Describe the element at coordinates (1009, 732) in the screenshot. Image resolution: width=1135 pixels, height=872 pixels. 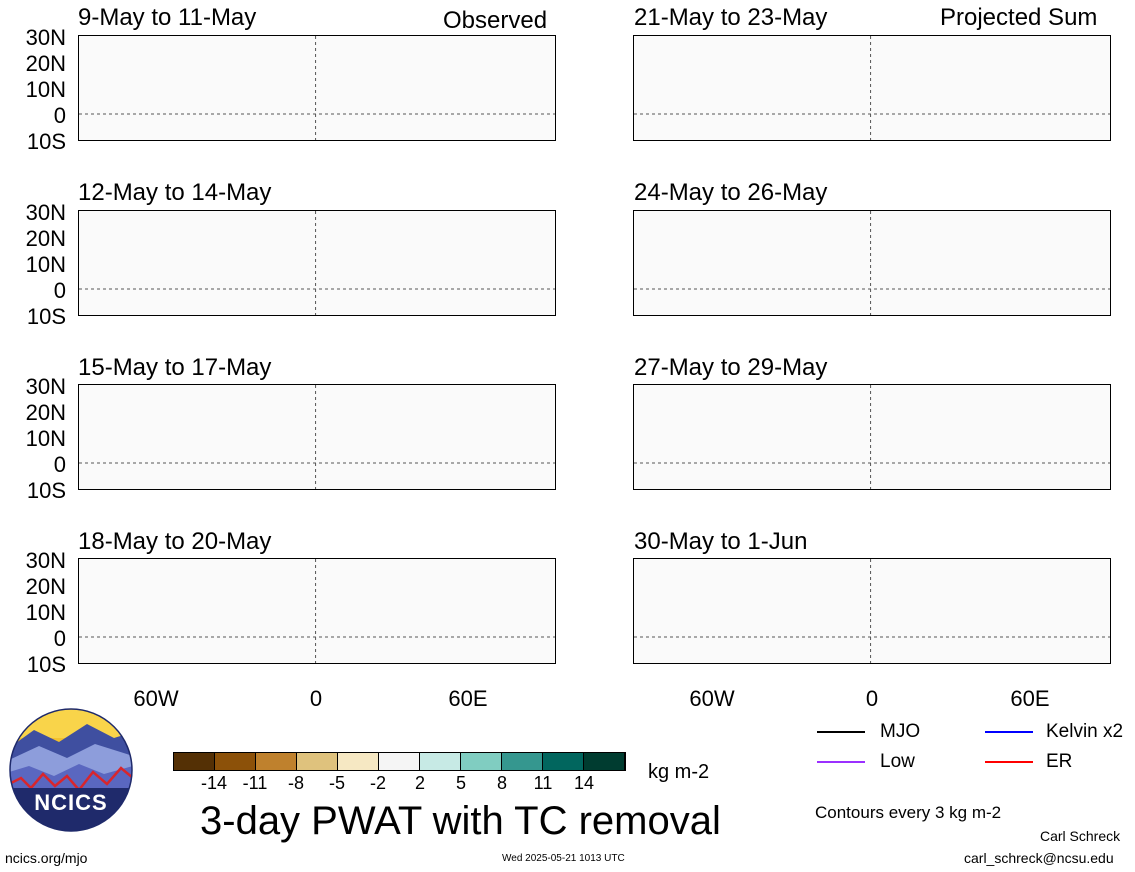
I see `legend-swatch-kelvin` at that location.